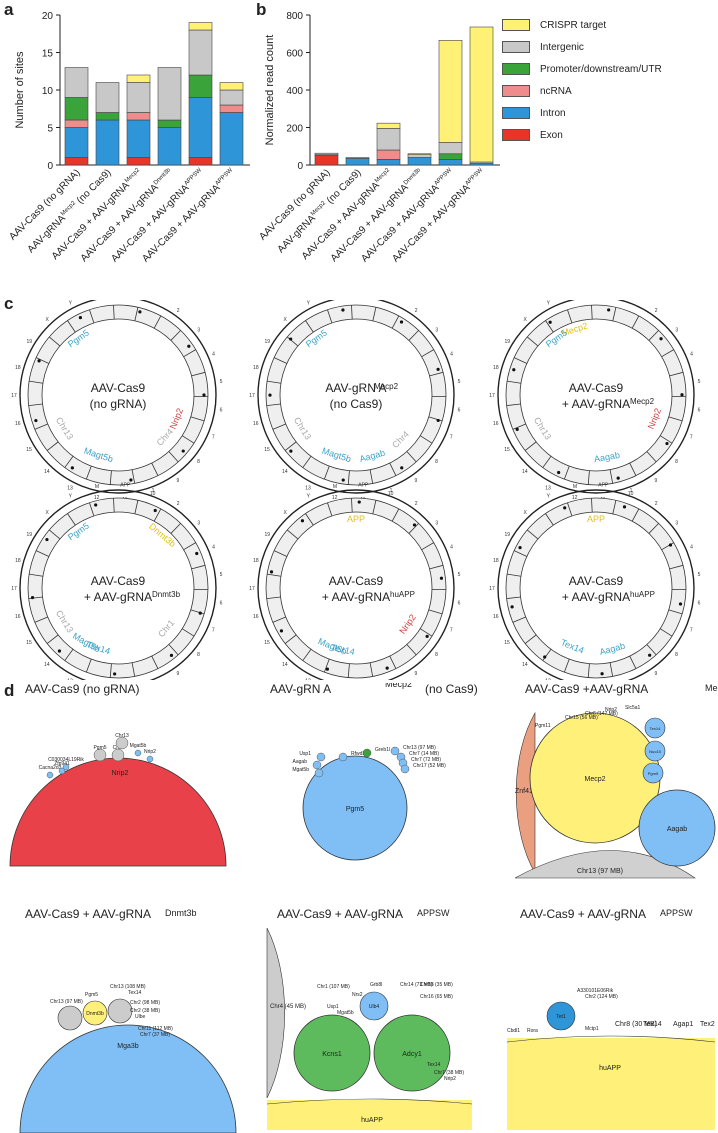 This screenshot has height=1133, width=718. I want to click on circos-title-line1: AAV-Cas9, so click(596, 581).